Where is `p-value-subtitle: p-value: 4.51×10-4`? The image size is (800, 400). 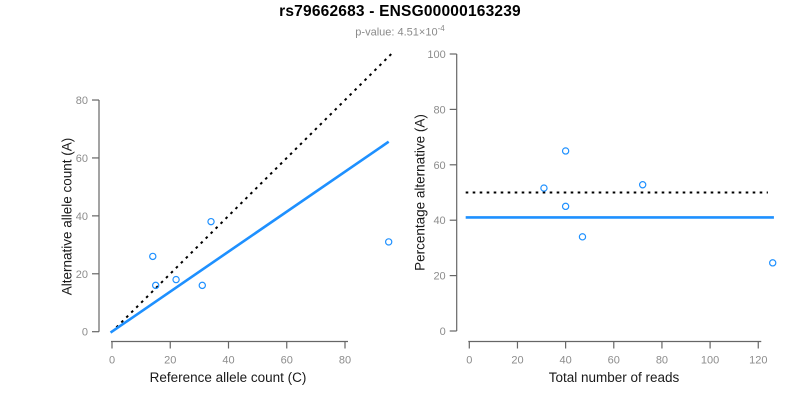 p-value-subtitle: p-value: 4.51×10-4 is located at coordinates (400, 31).